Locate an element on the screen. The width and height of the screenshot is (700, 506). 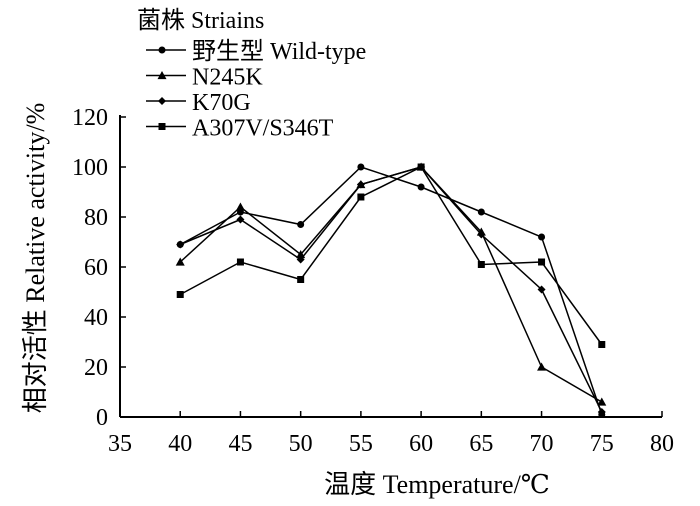
y-tick-label: 80 is located at coordinates (96, 218).